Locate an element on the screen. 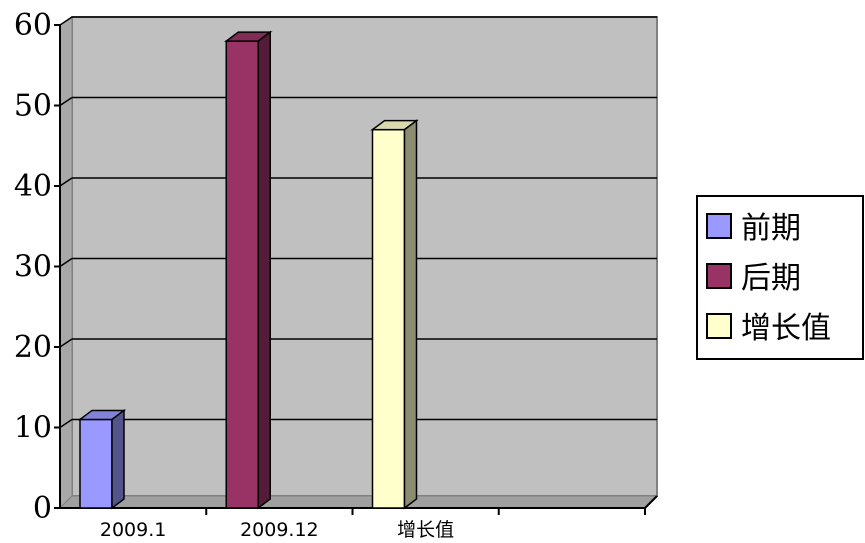 The height and width of the screenshot is (543, 865). x-tick-label: 2009.12 is located at coordinates (279, 530).